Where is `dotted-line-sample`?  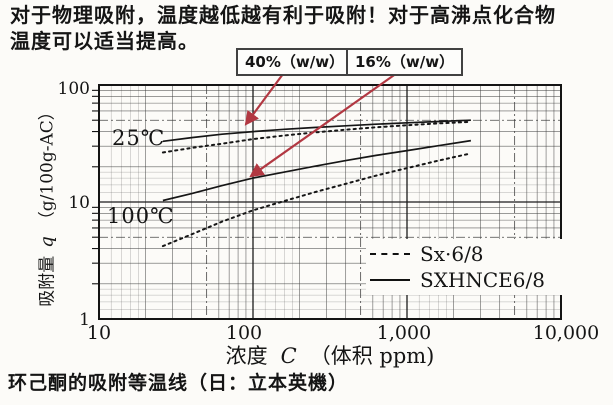
dotted-line-sample is located at coordinates (390, 254).